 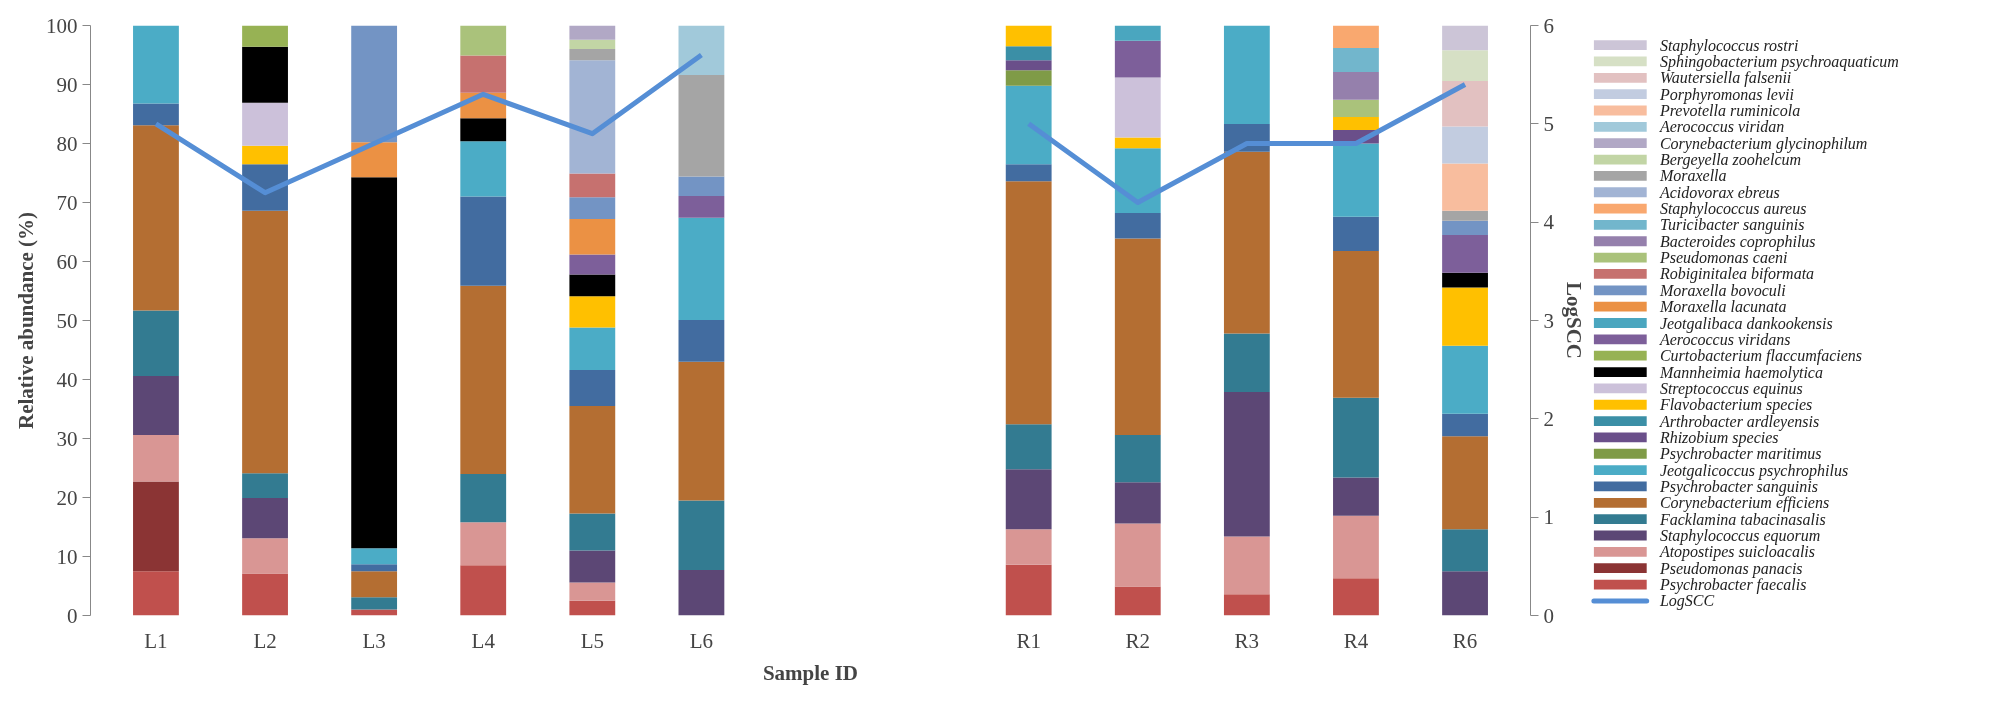 I want to click on legend-label: Staphylococcus rostri, so click(x=1729, y=45).